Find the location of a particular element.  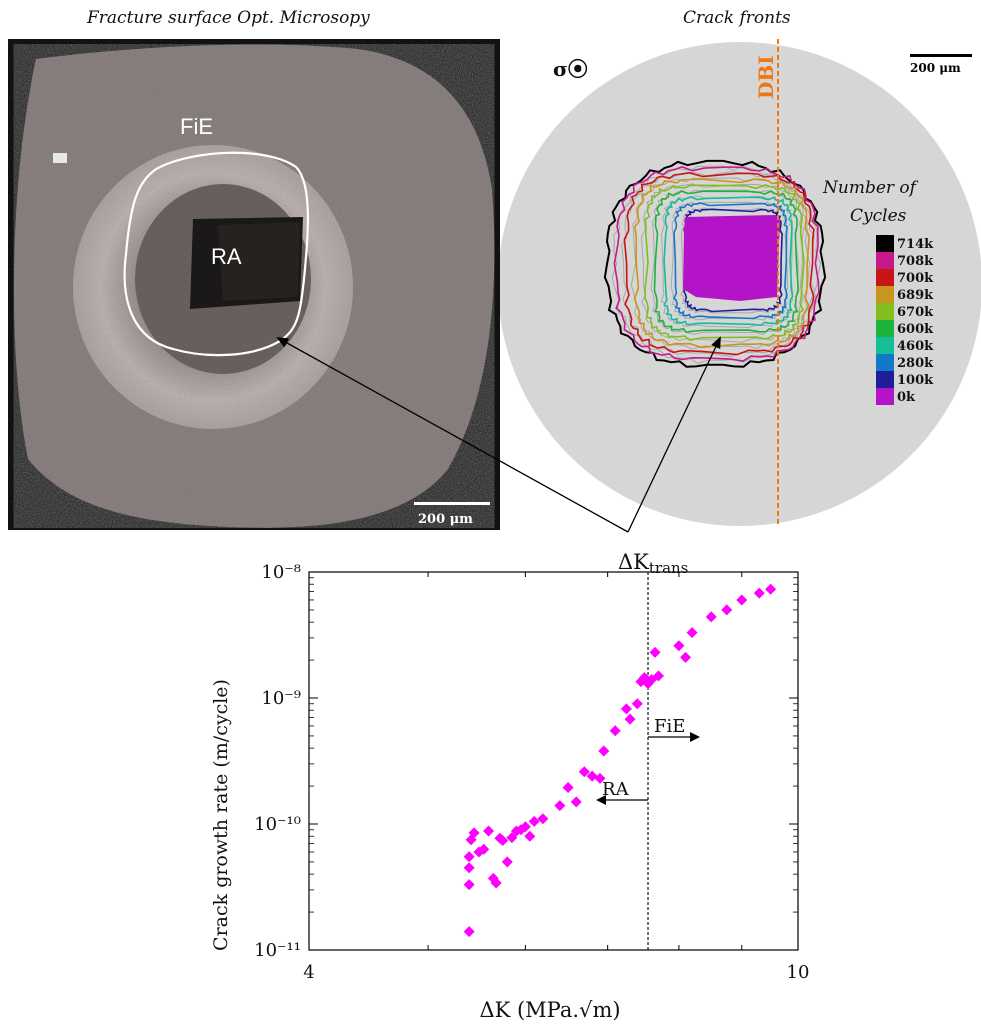

dbi-label: DBI is located at coordinates (766, 77).